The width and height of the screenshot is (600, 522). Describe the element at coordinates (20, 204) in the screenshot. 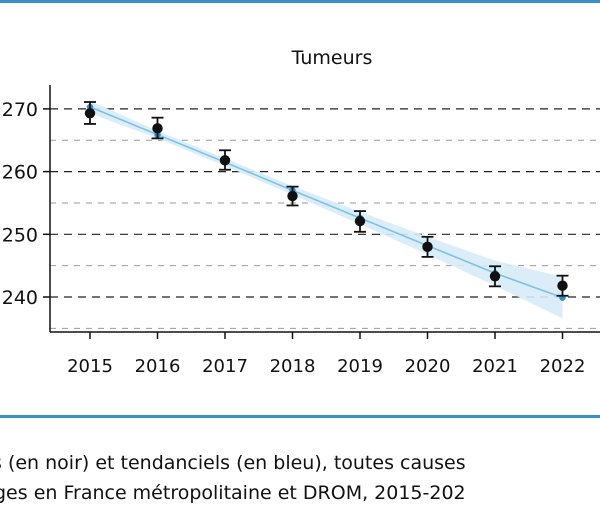

I see `y-tick-labels: 240 250 260 270` at that location.